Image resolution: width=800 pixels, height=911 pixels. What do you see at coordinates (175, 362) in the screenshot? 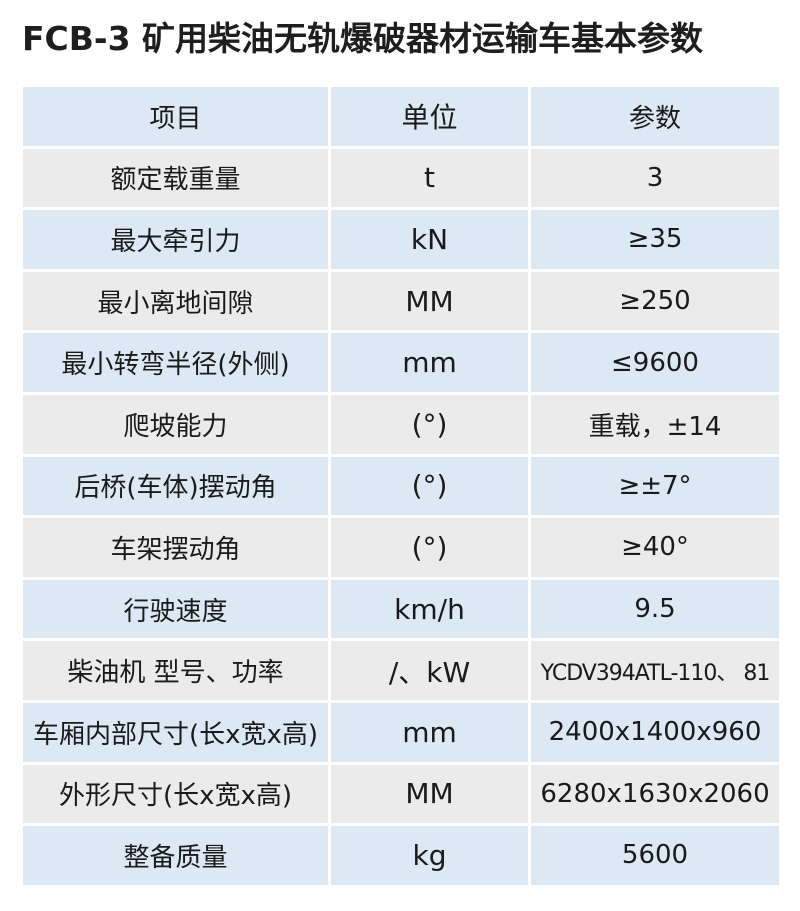
I see `cell-item: 最小转弯半径(外侧)` at bounding box center [175, 362].